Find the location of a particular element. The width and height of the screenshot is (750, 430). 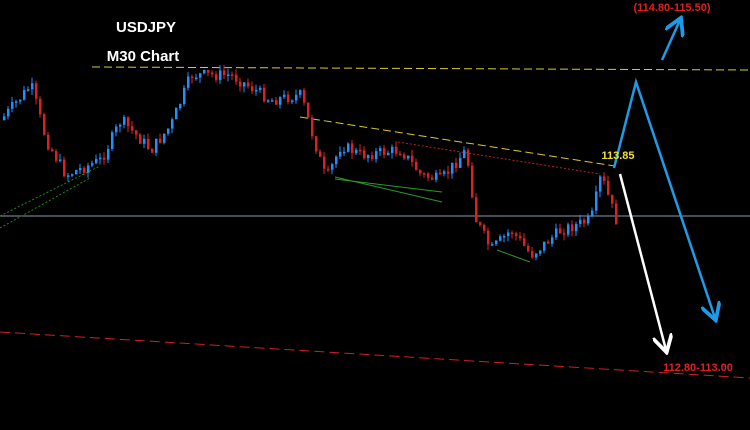

support-line is located at coordinates (375, 355).